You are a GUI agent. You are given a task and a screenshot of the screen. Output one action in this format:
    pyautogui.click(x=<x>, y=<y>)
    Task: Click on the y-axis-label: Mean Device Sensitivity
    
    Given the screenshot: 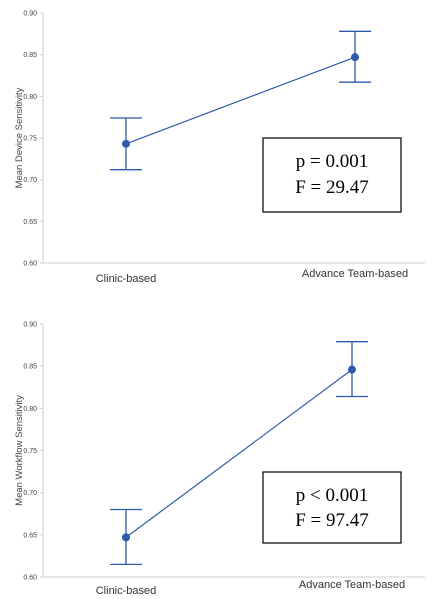 What is the action you would take?
    pyautogui.click(x=19, y=137)
    